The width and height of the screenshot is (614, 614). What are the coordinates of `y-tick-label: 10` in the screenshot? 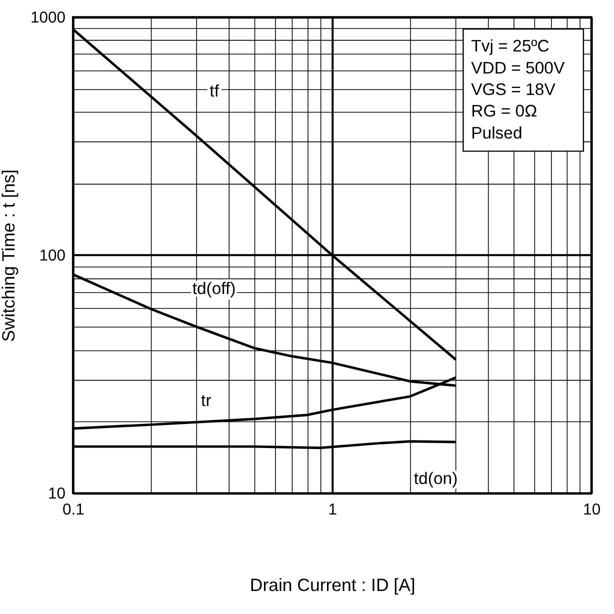 It's located at (57, 494).